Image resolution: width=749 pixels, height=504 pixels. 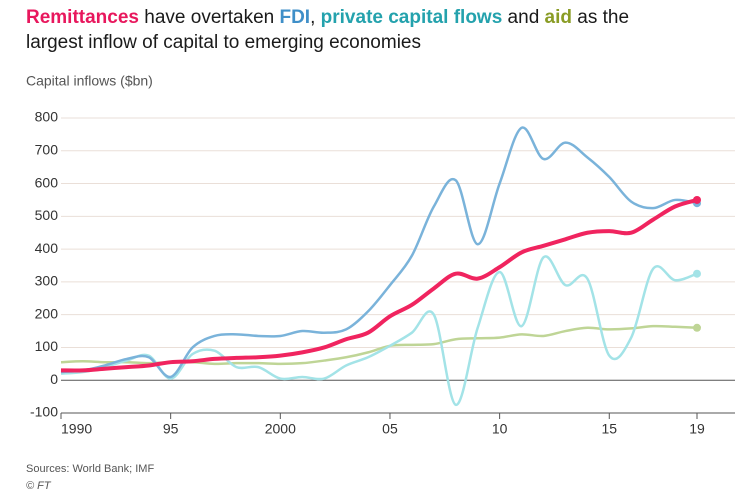 What do you see at coordinates (47, 215) in the screenshot?
I see `y-tick-label: 500` at bounding box center [47, 215].